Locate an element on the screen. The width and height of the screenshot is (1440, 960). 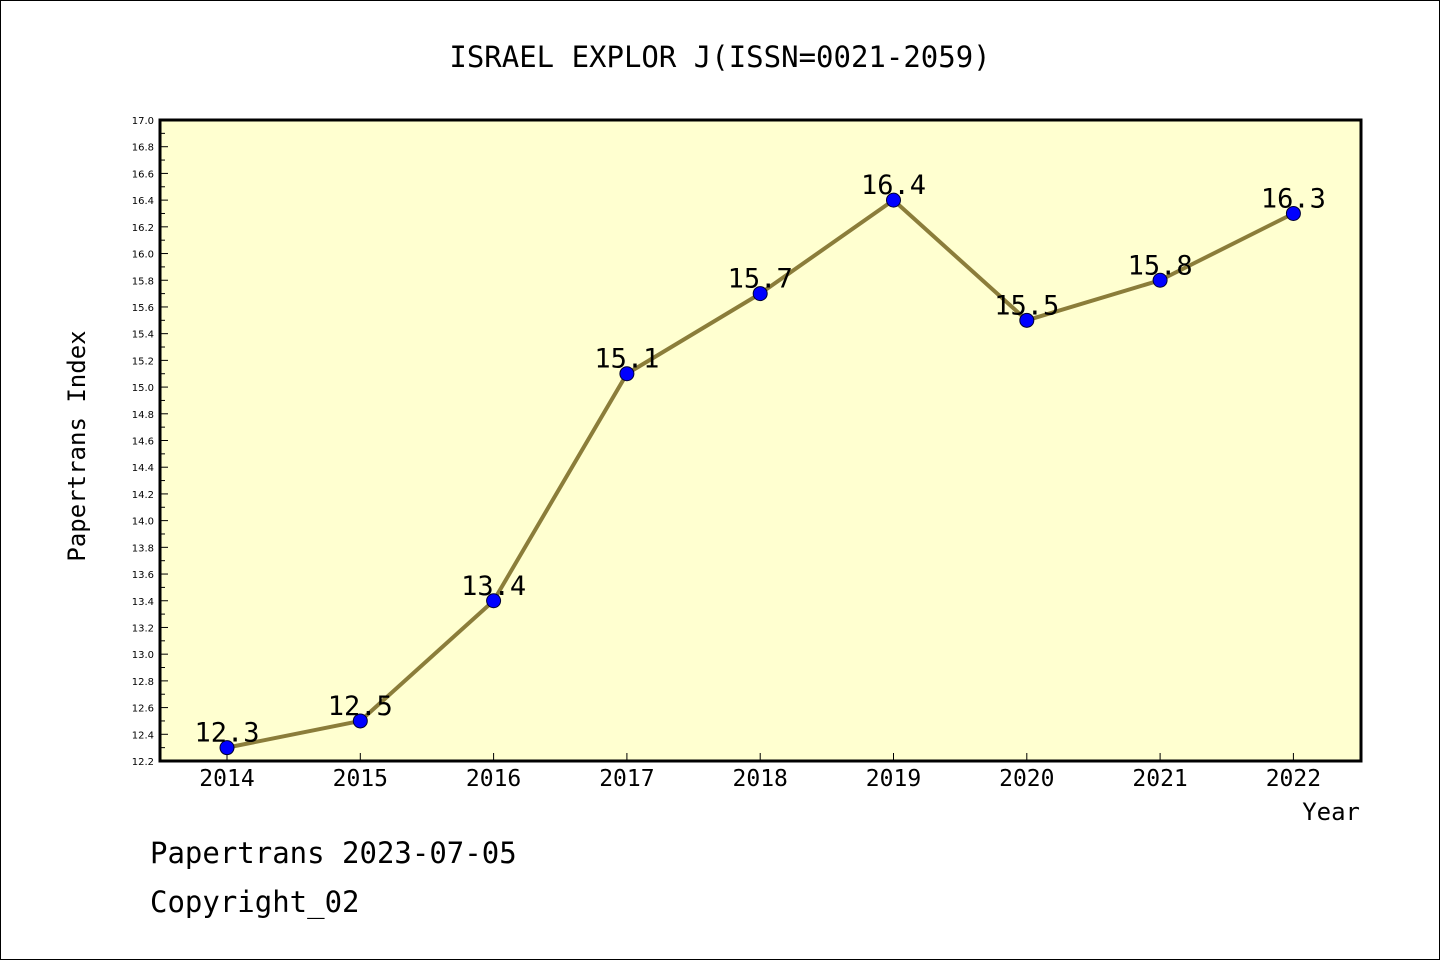
data-label: 13.4 is located at coordinates (493, 586).